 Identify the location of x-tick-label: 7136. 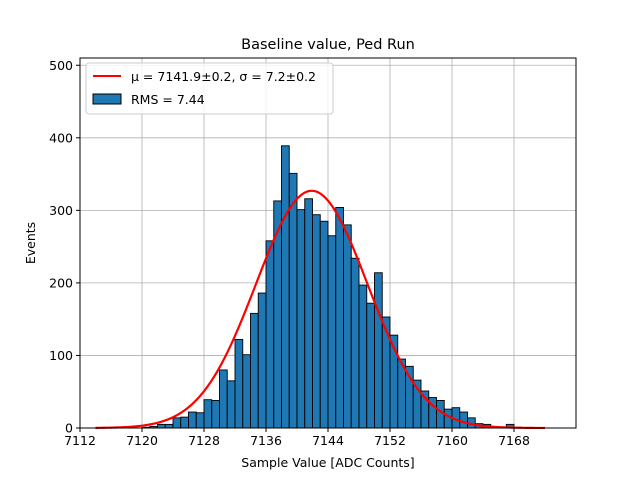
(266, 440).